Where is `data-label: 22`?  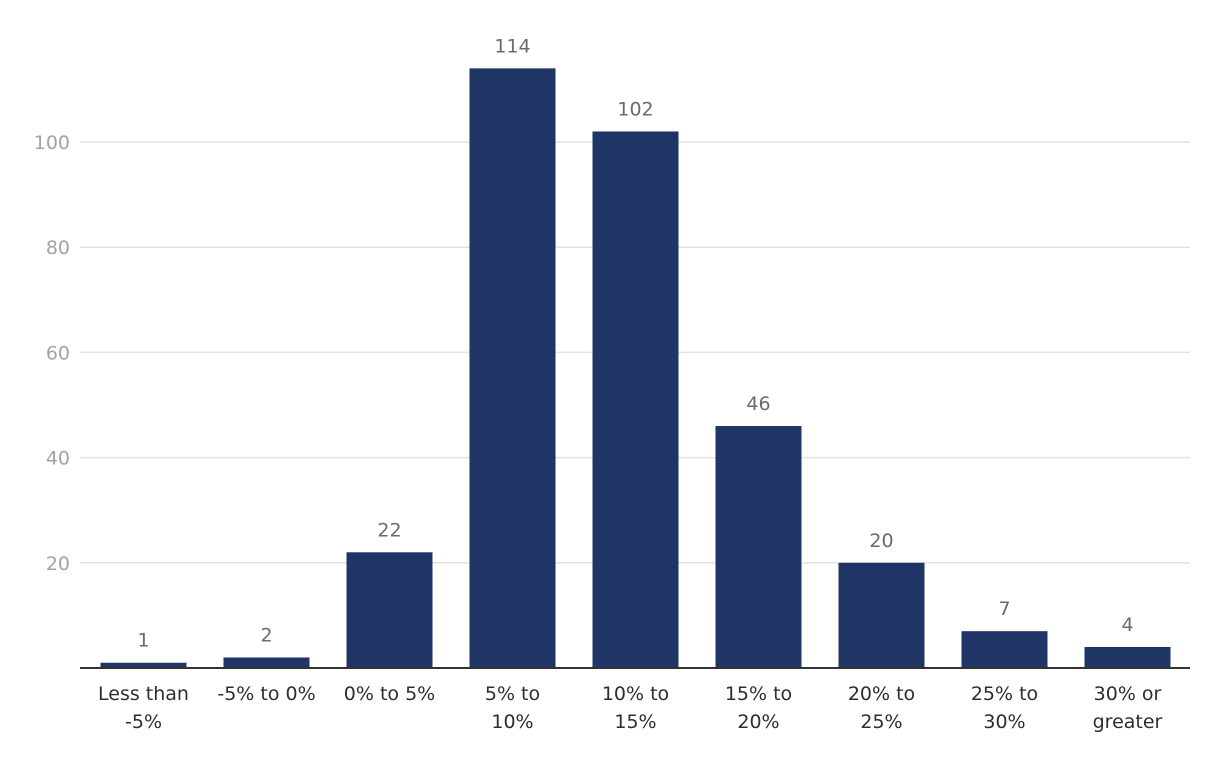 data-label: 22 is located at coordinates (389, 530).